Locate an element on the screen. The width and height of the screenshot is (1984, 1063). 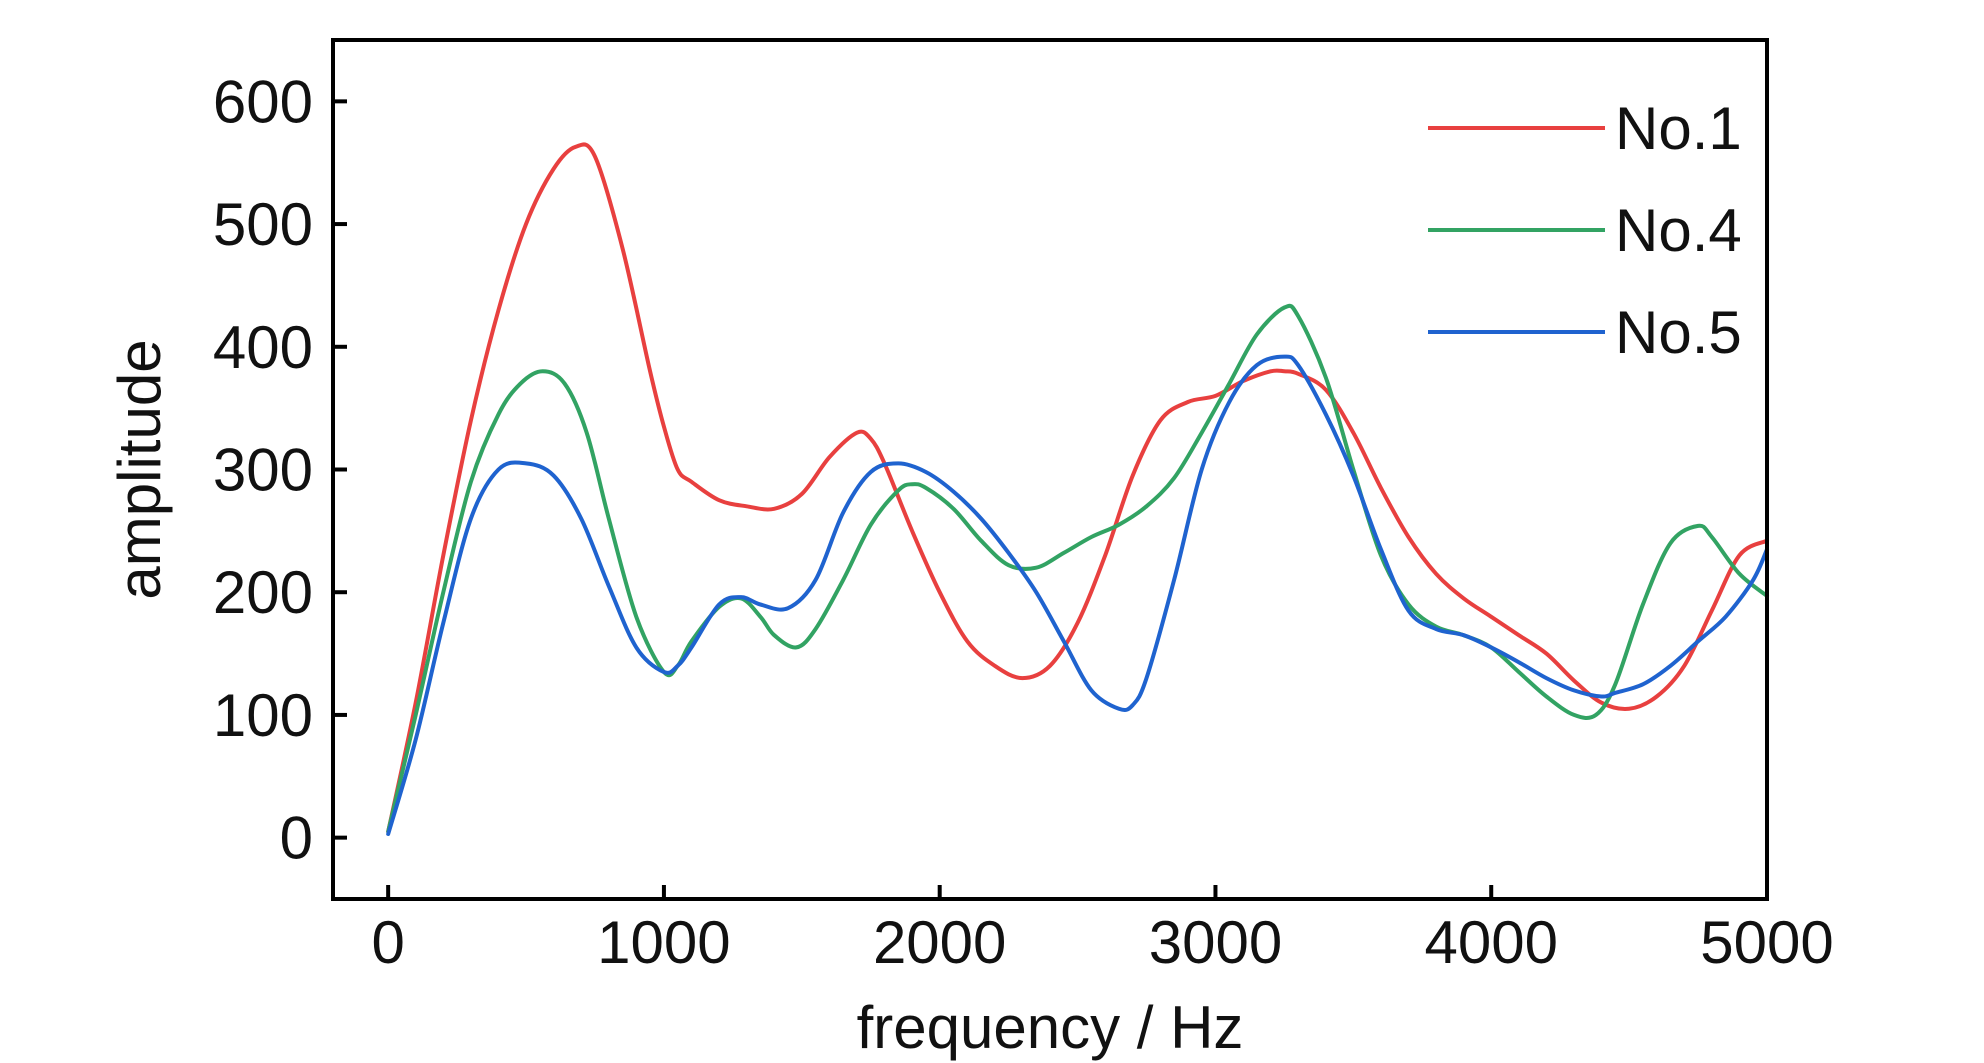
legend-label: No.4 is located at coordinates (1678, 230).